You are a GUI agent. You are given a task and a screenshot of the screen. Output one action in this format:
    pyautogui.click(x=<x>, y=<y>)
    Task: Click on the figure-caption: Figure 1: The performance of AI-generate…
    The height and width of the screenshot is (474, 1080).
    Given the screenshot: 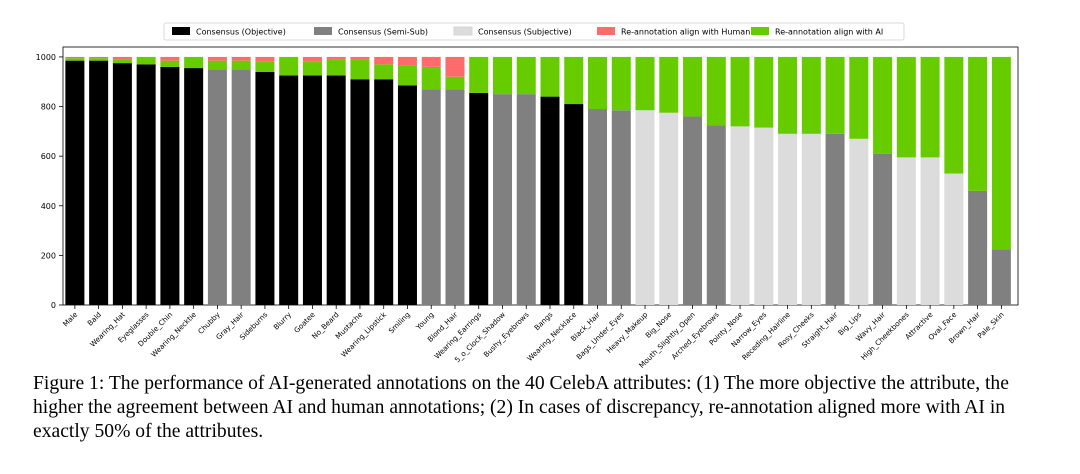 What is the action you would take?
    pyautogui.click(x=521, y=407)
    